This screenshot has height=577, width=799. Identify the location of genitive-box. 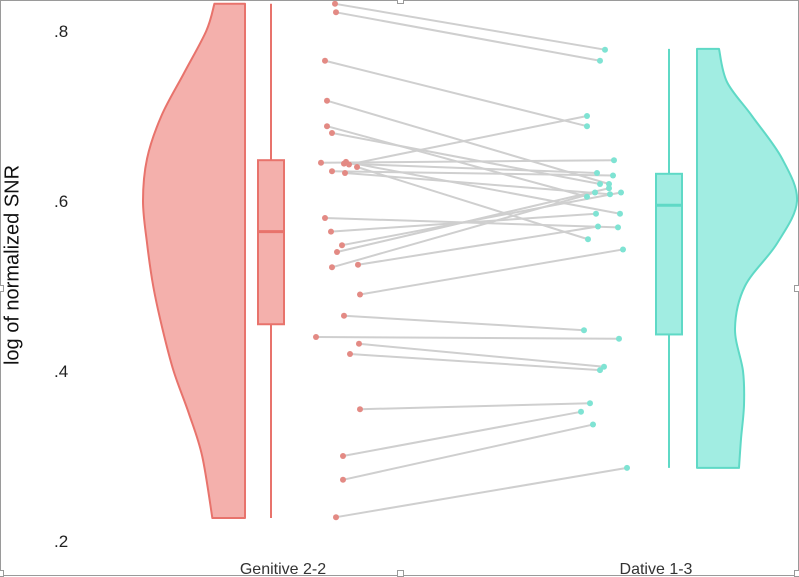
(271, 242).